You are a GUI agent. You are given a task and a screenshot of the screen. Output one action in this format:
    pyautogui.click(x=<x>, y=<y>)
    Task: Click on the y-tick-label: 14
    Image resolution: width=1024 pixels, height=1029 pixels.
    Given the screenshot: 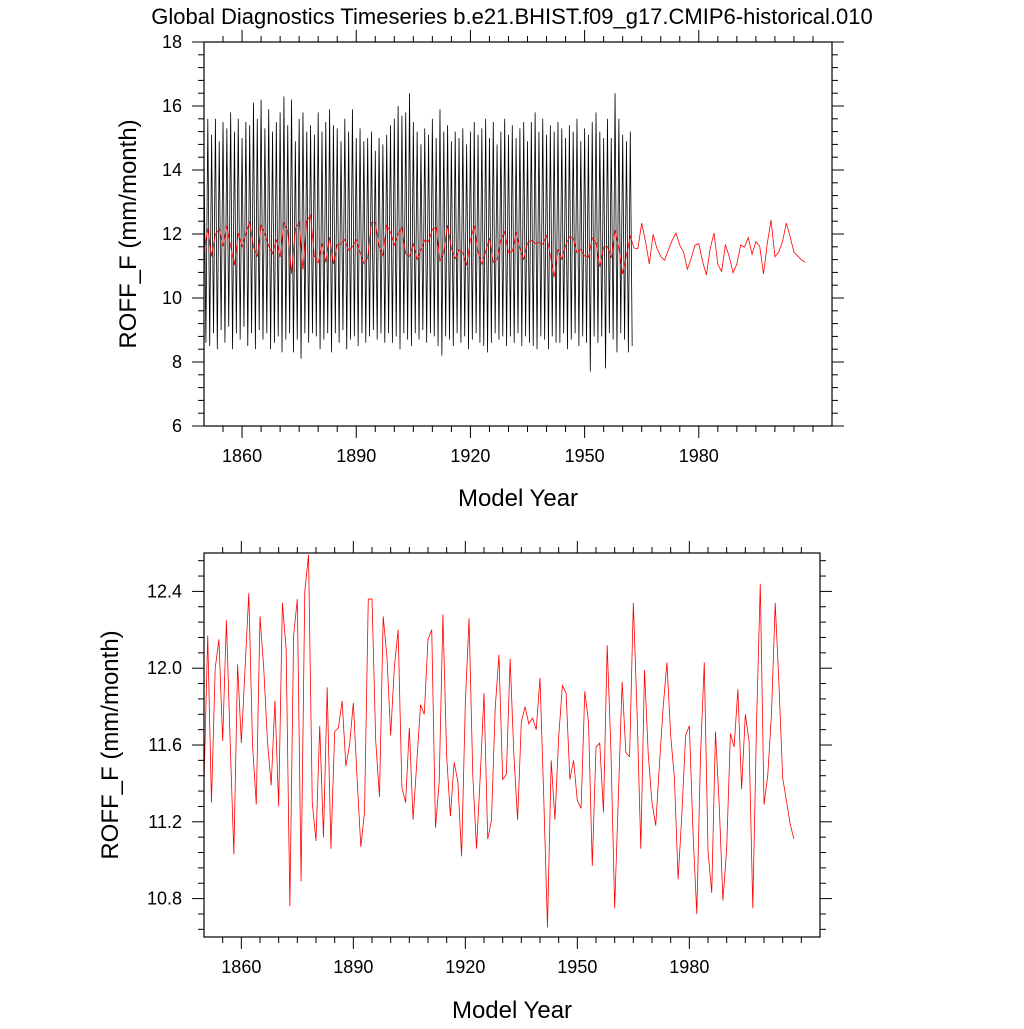 What is the action you would take?
    pyautogui.click(x=172, y=170)
    